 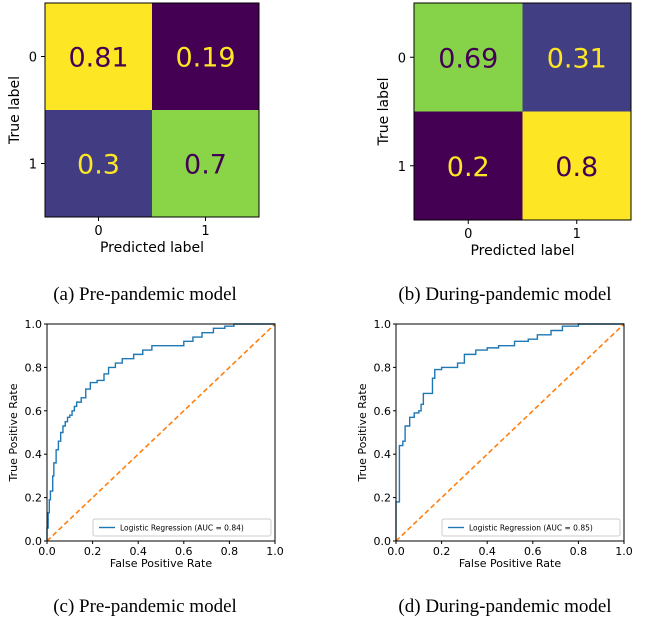 I want to click on cell-value-label: 0.81, so click(x=98, y=58).